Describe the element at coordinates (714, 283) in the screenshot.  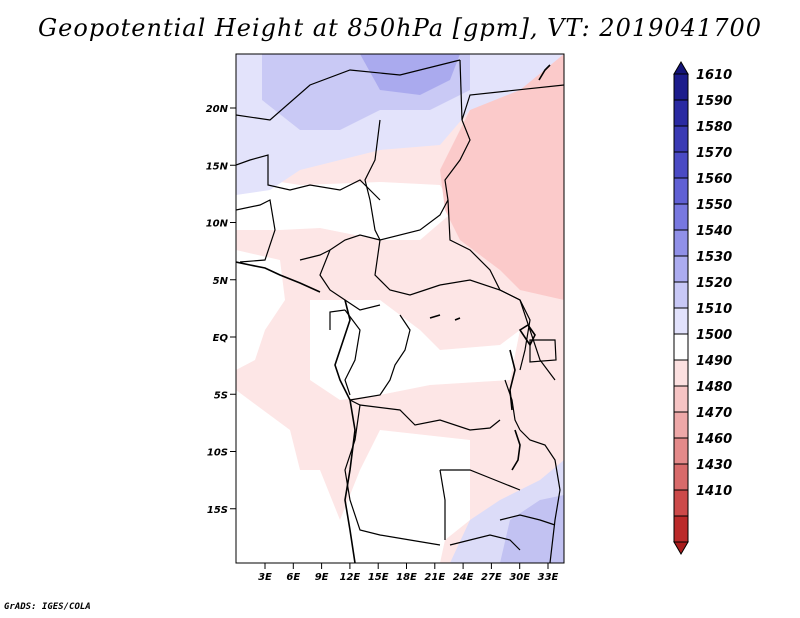
I see `colorbar-label: 1520` at that location.